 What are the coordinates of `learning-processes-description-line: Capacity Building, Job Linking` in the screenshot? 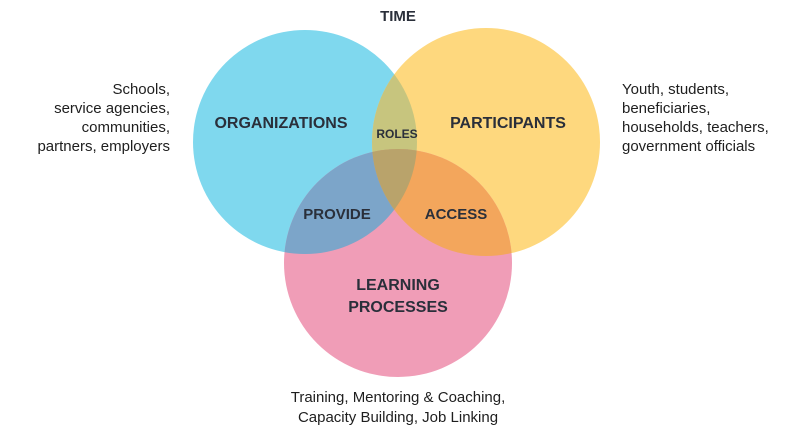 It's located at (398, 417).